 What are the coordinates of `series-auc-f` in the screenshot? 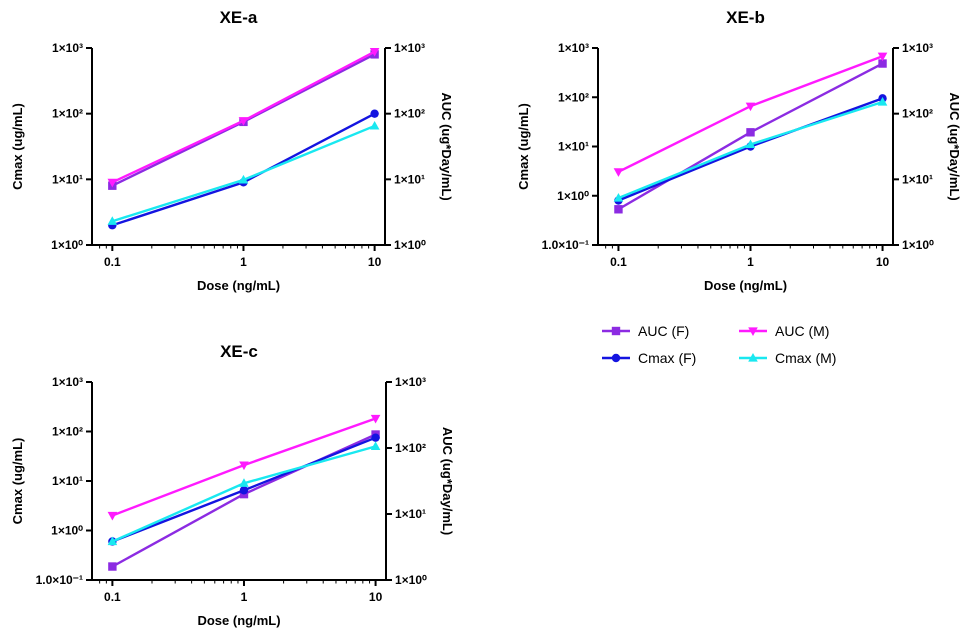 It's located at (750, 136).